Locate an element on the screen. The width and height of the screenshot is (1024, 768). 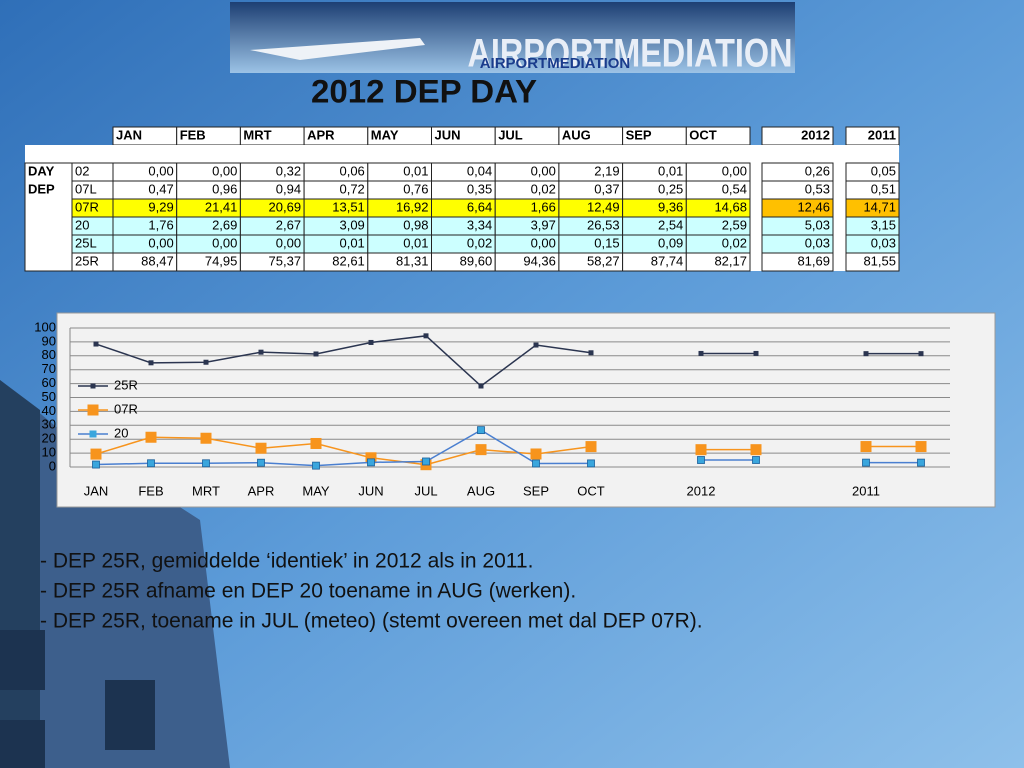
y-tick-label: 40 is located at coordinates (49, 410).